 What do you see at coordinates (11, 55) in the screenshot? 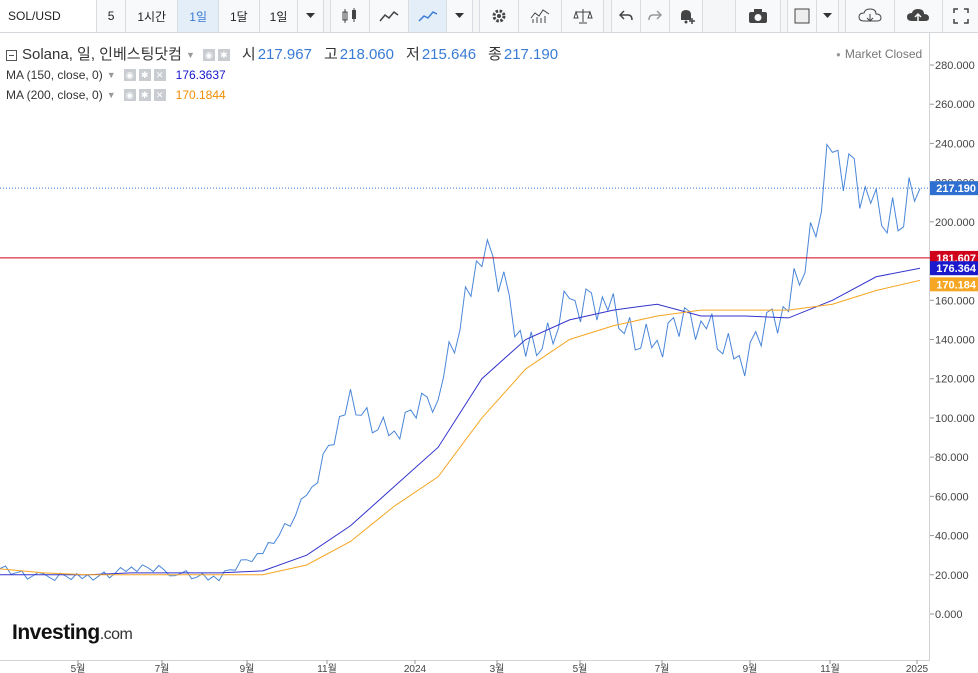
I see `collapse-icon` at bounding box center [11, 55].